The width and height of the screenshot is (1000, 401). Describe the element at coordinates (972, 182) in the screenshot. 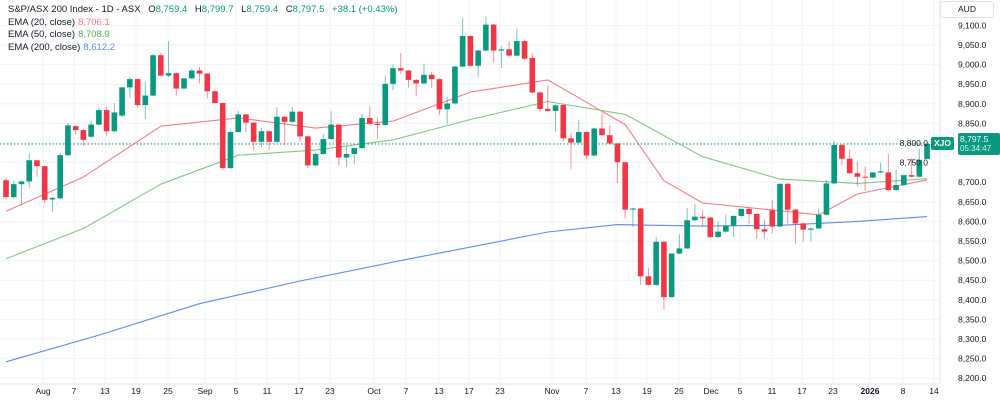

I see `y-tick-label: 8,700.0` at that location.